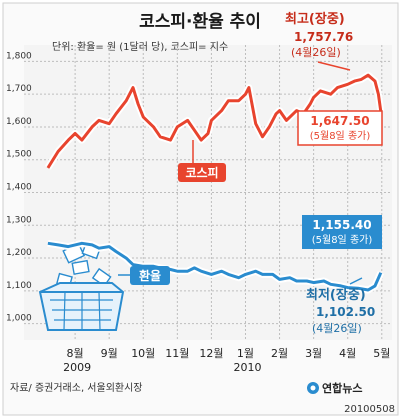  What do you see at coordinates (313, 353) in the screenshot?
I see `x-tick-label: 3월` at bounding box center [313, 353].